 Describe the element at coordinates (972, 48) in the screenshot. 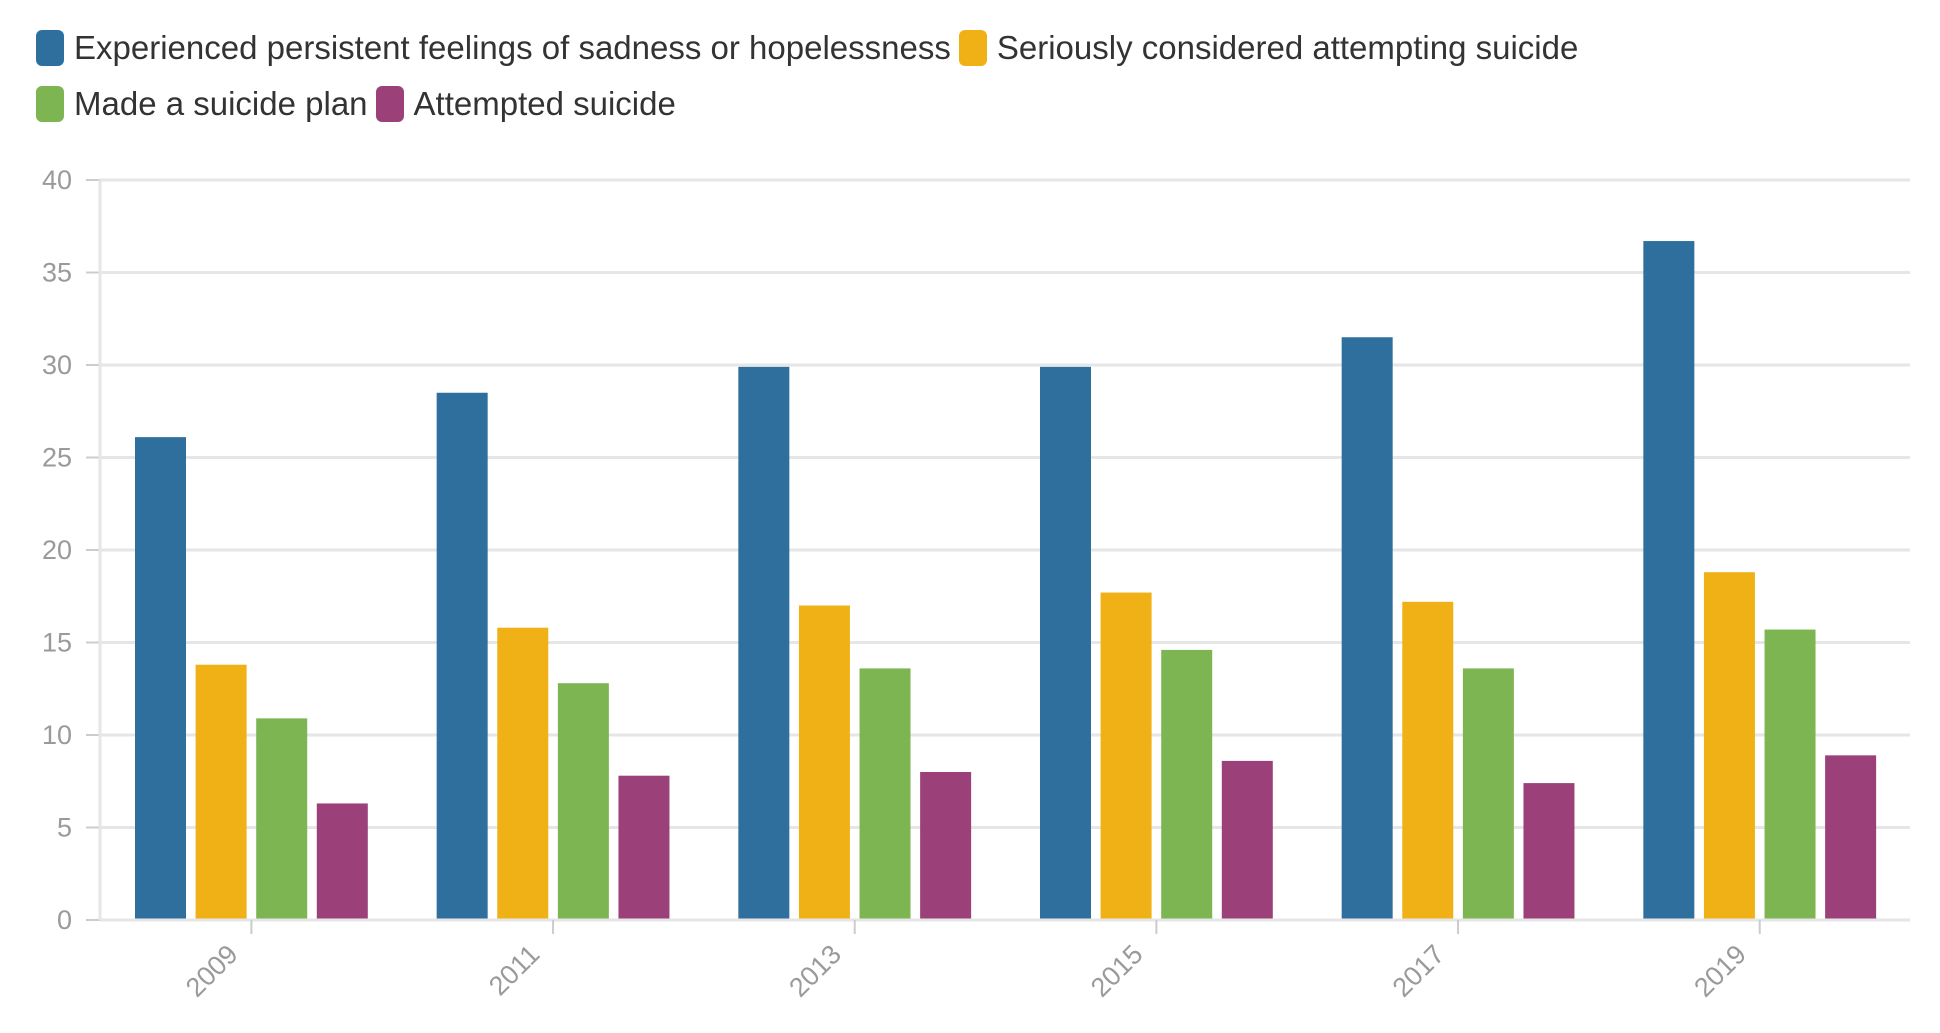

I see `legend-swatch-considered` at that location.